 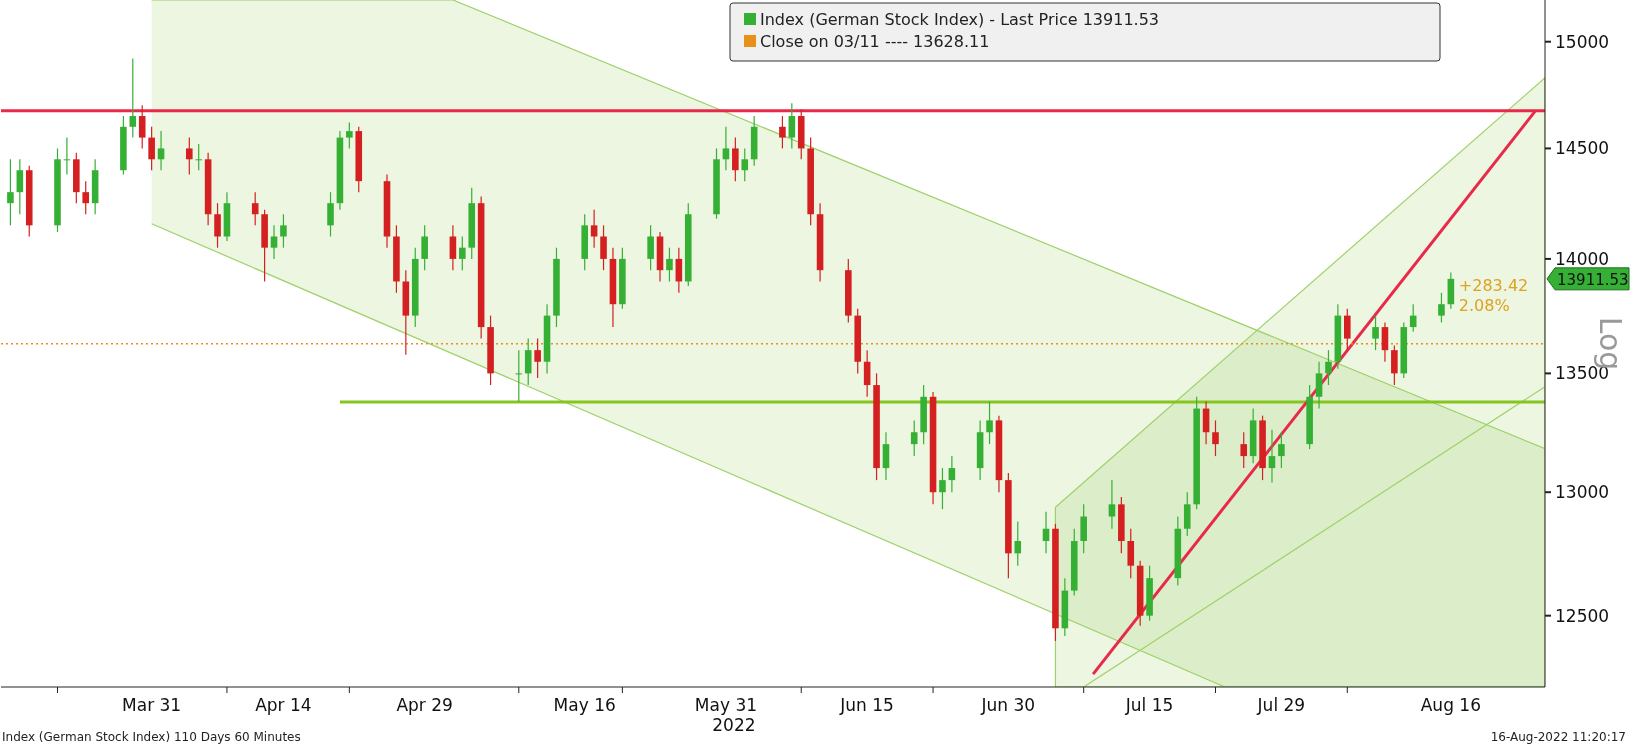 I want to click on x-tick-label: Jun 30, so click(x=1008, y=705).